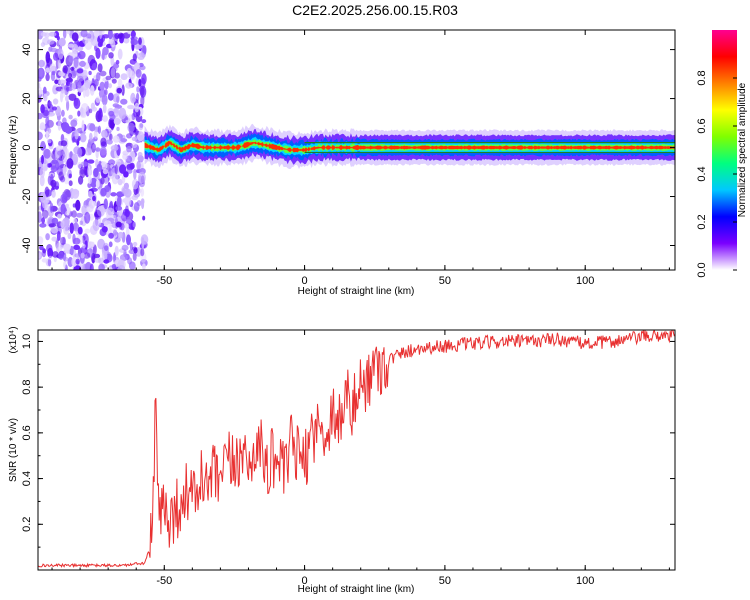 Image resolution: width=750 pixels, height=600 pixels. I want to click on colorbar-tick-label: 0.4, so click(702, 173).